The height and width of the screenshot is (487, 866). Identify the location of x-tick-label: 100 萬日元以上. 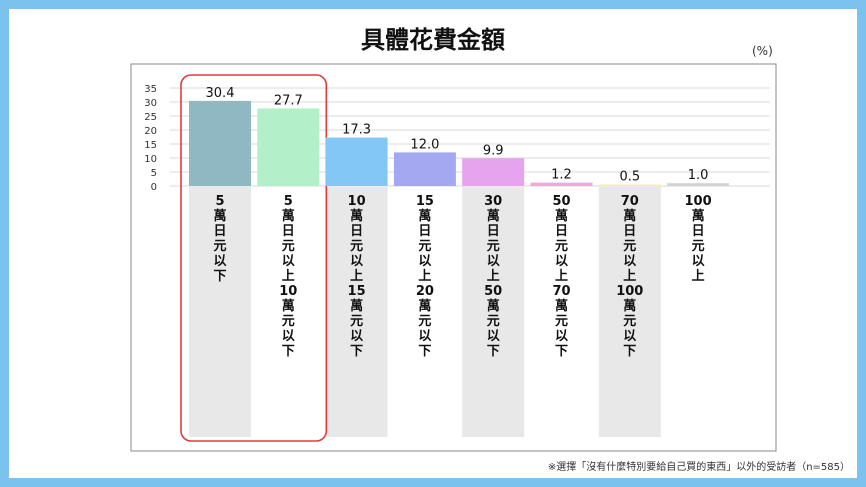
(698, 239).